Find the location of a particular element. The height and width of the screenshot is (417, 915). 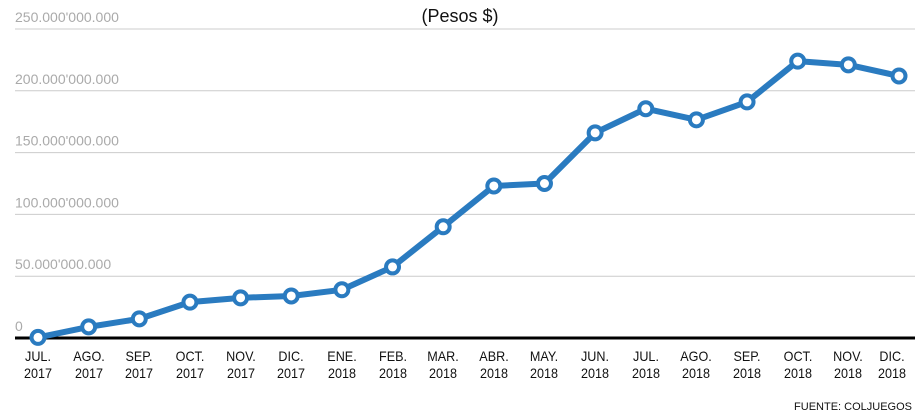

y-tick-label: 250.000'000.000 is located at coordinates (67, 17).